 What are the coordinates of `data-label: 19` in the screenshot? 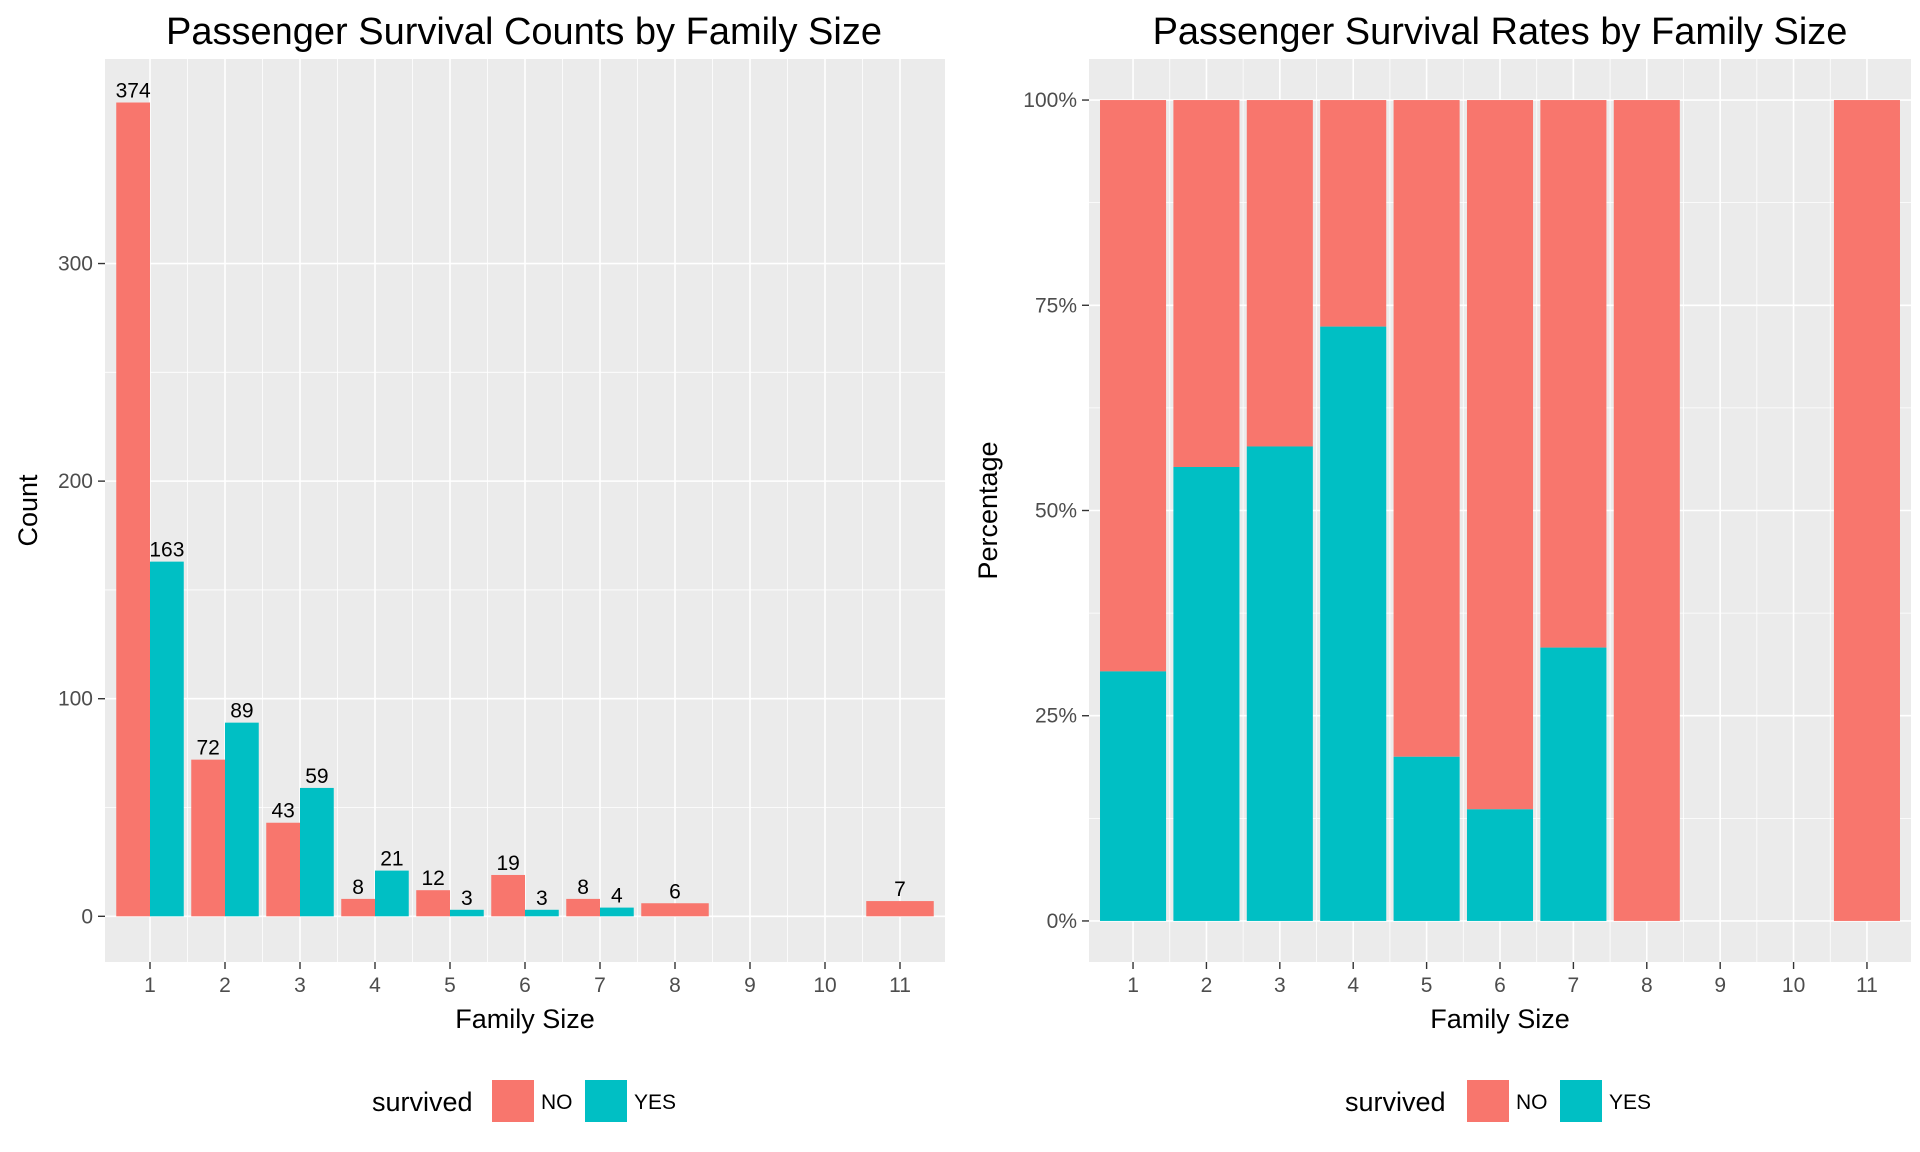 It's located at (507, 863).